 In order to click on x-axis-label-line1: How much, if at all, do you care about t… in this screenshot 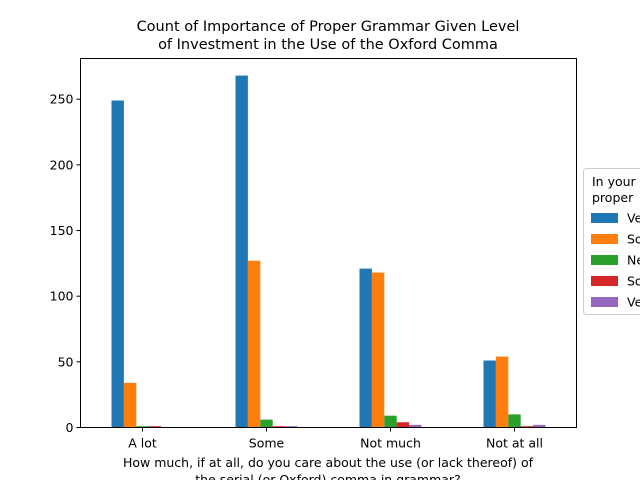, I will do `click(328, 462)`.